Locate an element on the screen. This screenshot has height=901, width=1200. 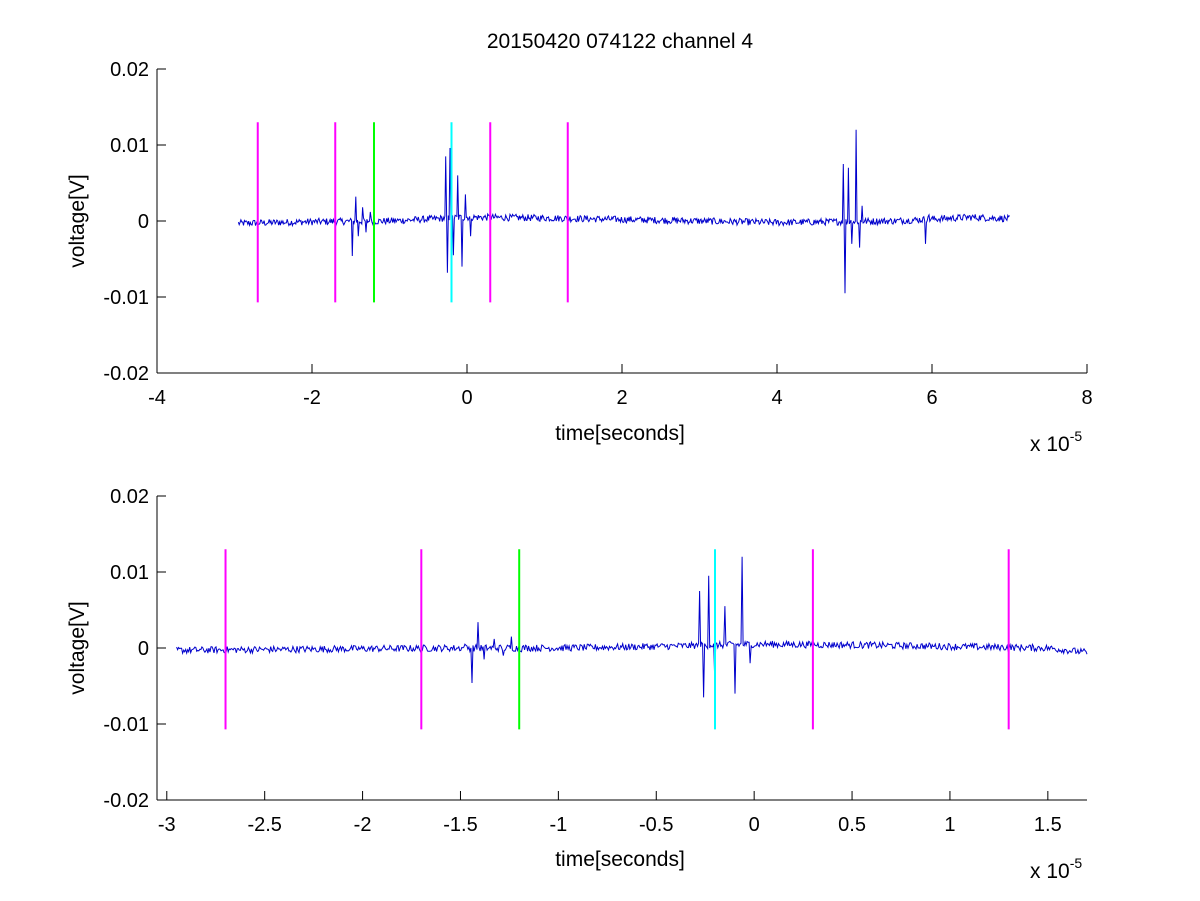
bottom-plot-y-tick-label: 0 is located at coordinates (143, 649).